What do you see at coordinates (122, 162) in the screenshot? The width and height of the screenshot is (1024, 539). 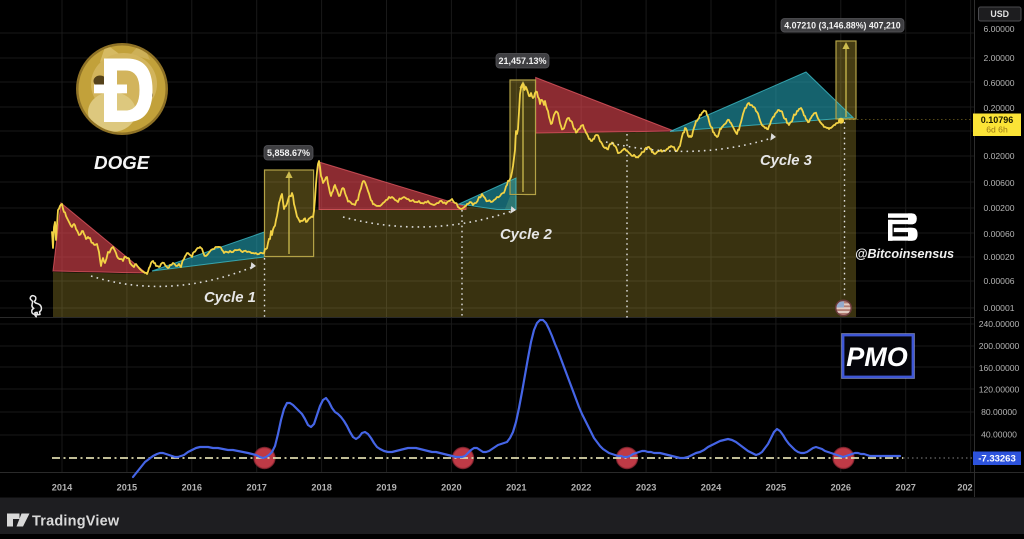 I see `svg-text: DOGE` at bounding box center [122, 162].